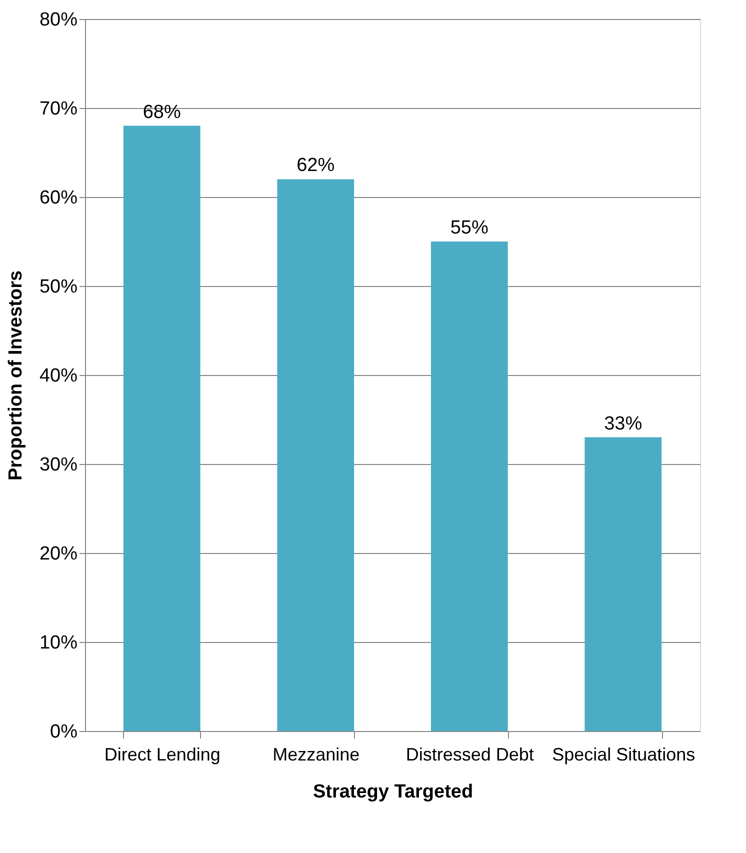 Image resolution: width=746 pixels, height=853 pixels. Describe the element at coordinates (58, 198) in the screenshot. I see `y-tick-label: 60%` at that location.